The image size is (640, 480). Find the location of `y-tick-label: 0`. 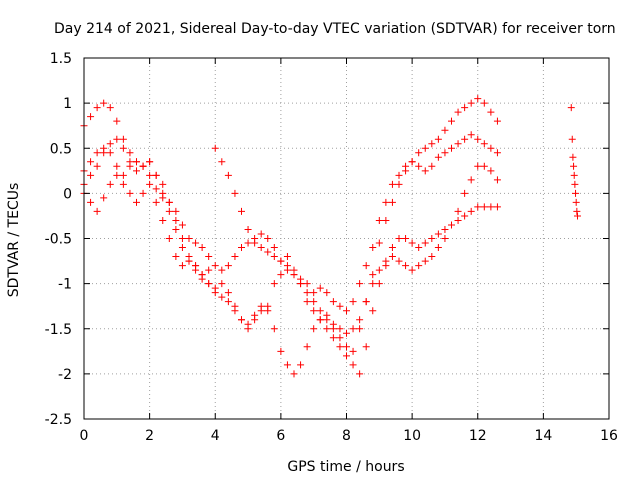

y-tick-label: 0 is located at coordinates (67, 194).